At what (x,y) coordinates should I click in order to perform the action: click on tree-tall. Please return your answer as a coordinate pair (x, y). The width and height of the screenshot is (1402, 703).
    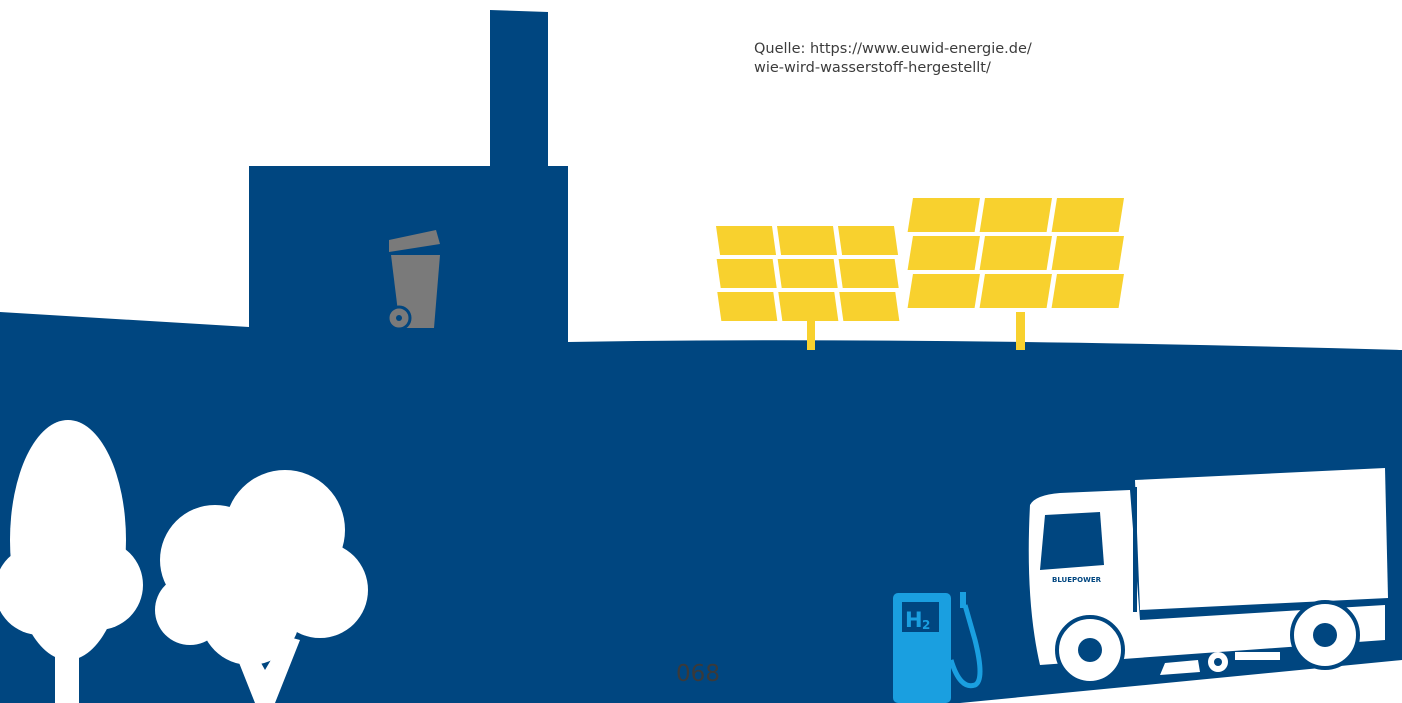
    Looking at the image, I should click on (71, 561).